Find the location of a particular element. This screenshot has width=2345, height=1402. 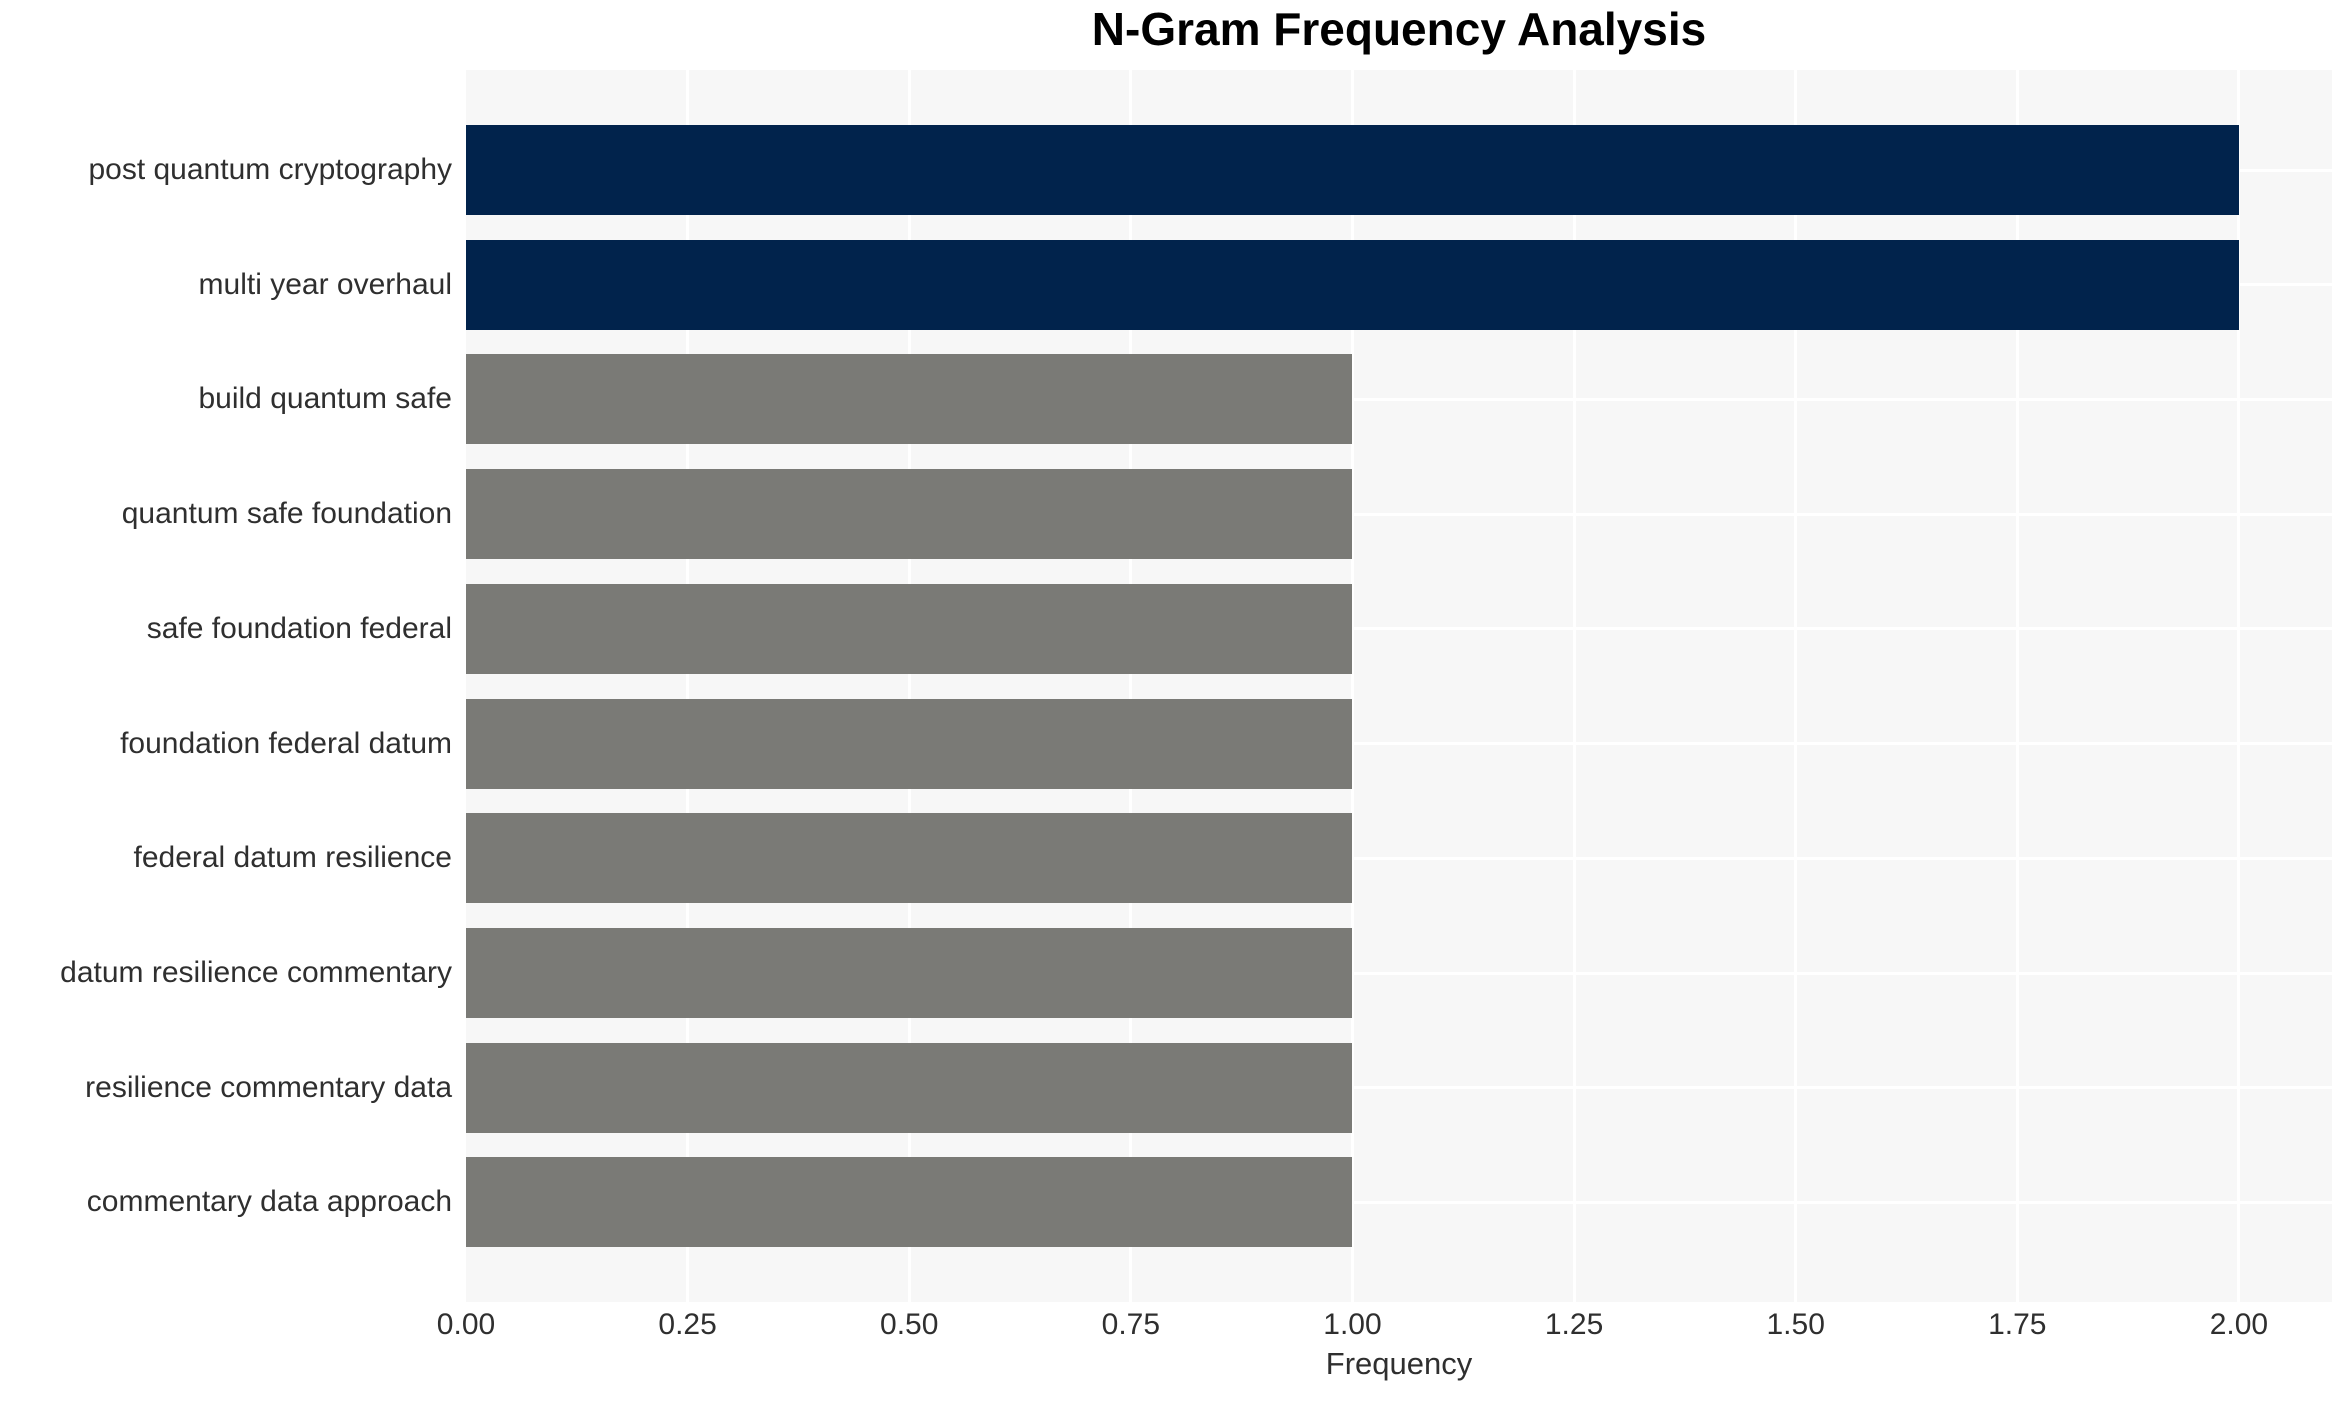

x-tick-label: 1.25 is located at coordinates (1574, 1324).